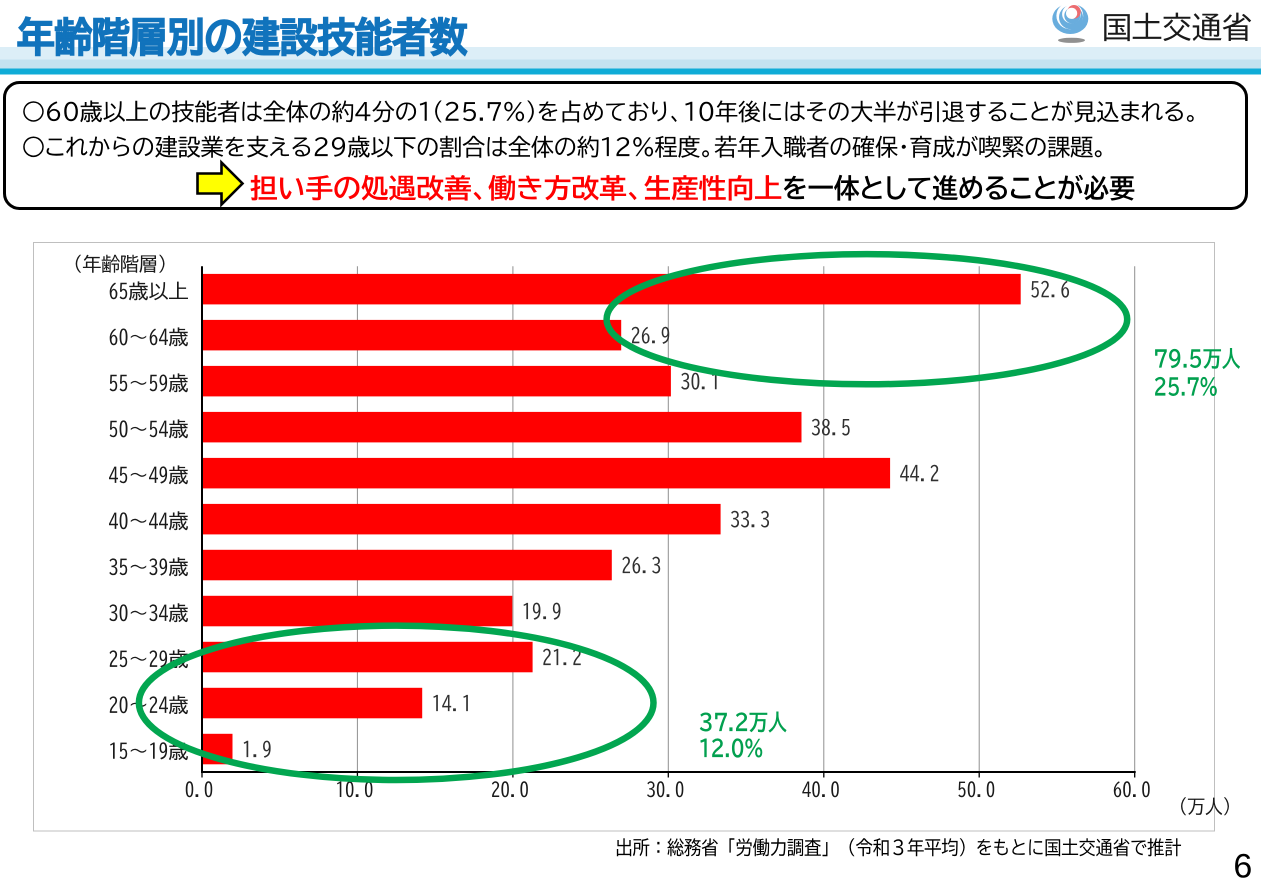 This screenshot has height=888, width=1261. What do you see at coordinates (1242, 865) in the screenshot?
I see `svg-text: 6` at bounding box center [1242, 865].